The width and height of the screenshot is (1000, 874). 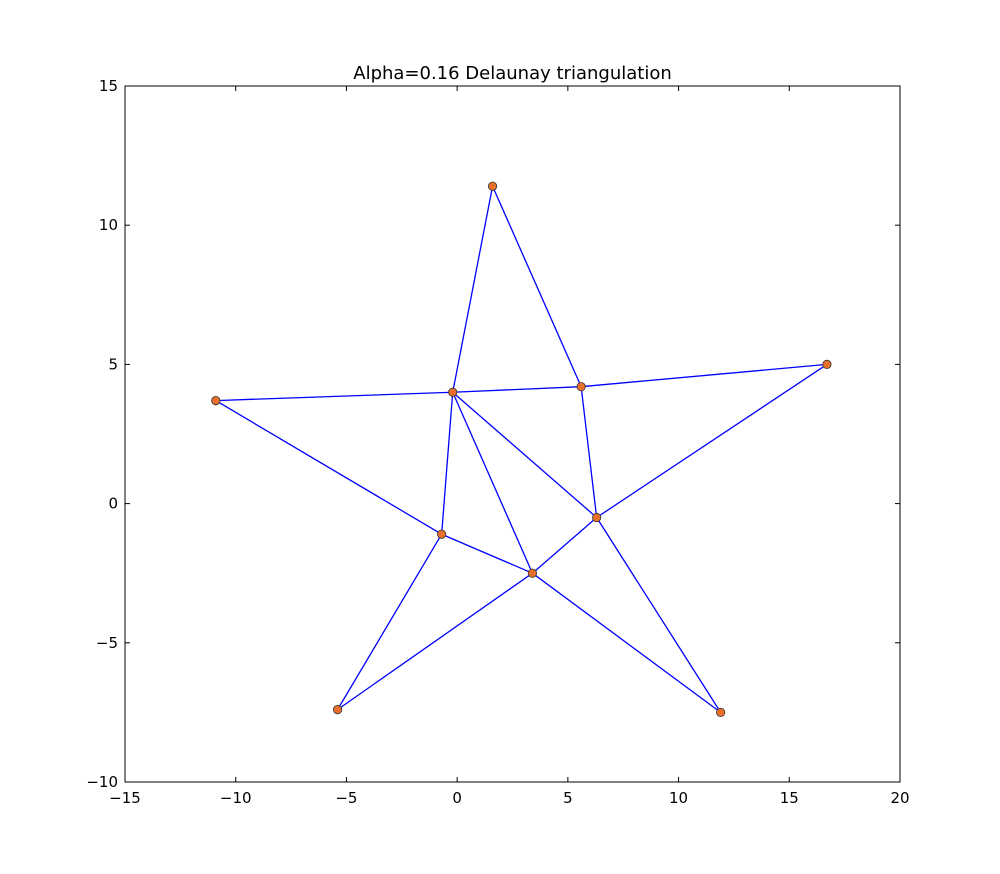 What do you see at coordinates (102, 782) in the screenshot?
I see `y-tick-label: −10` at bounding box center [102, 782].